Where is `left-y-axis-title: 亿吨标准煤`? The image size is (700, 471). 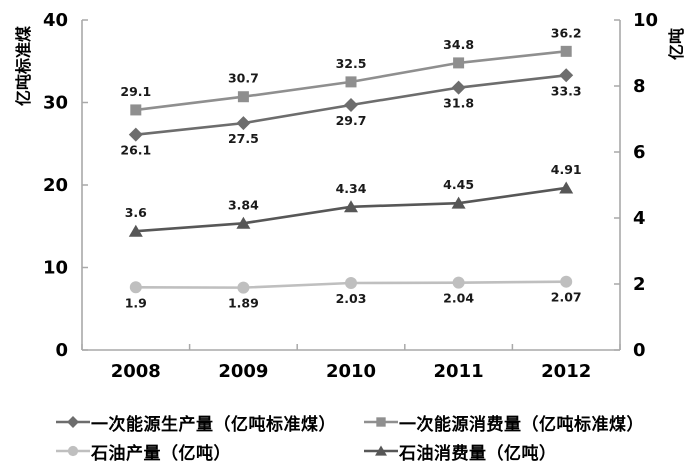 left-y-axis-title: 亿吨标准煤 is located at coordinates (23, 66).